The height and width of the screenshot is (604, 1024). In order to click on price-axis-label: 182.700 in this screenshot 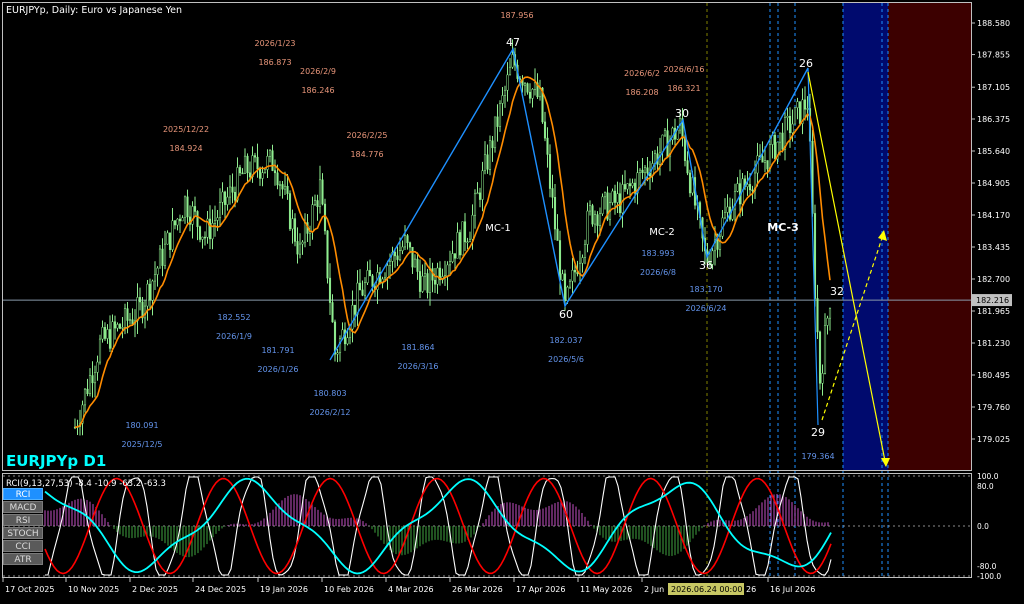, I will do `click(993, 279)`.